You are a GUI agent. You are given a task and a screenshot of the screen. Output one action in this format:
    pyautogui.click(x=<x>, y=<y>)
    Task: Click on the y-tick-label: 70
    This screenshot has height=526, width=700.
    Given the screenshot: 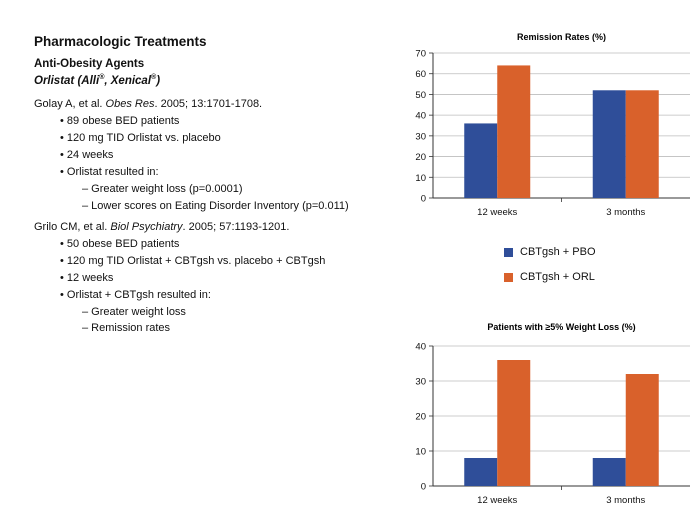 What is the action you would take?
    pyautogui.click(x=420, y=54)
    